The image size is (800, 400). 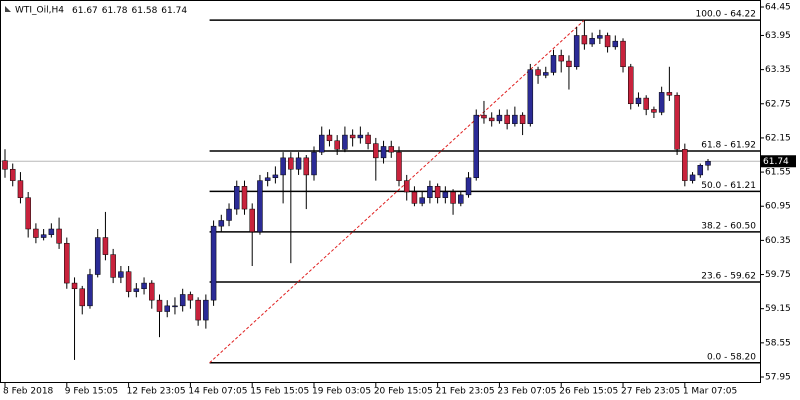 What do you see at coordinates (778, 70) in the screenshot?
I see `y-tick-label: 63.35` at bounding box center [778, 70].